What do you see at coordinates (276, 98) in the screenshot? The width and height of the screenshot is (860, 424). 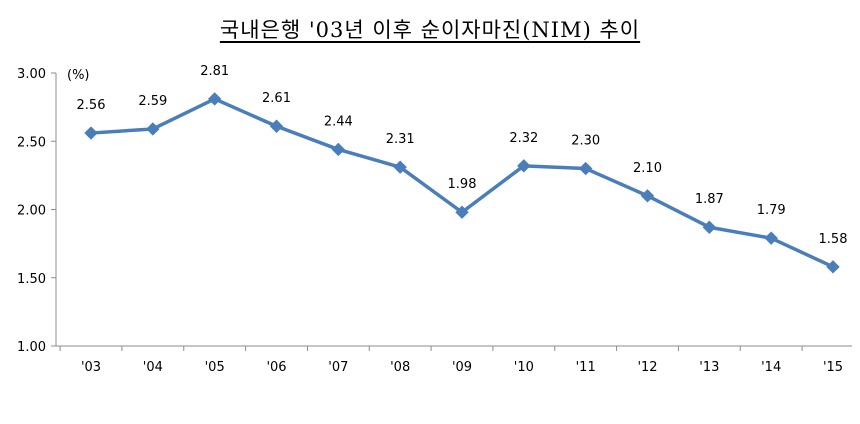 I see `data-label: 2.61` at bounding box center [276, 98].